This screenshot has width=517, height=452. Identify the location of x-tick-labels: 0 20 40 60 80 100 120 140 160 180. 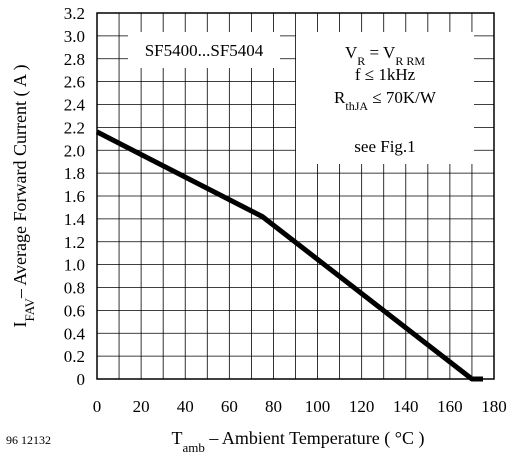
(300, 406).